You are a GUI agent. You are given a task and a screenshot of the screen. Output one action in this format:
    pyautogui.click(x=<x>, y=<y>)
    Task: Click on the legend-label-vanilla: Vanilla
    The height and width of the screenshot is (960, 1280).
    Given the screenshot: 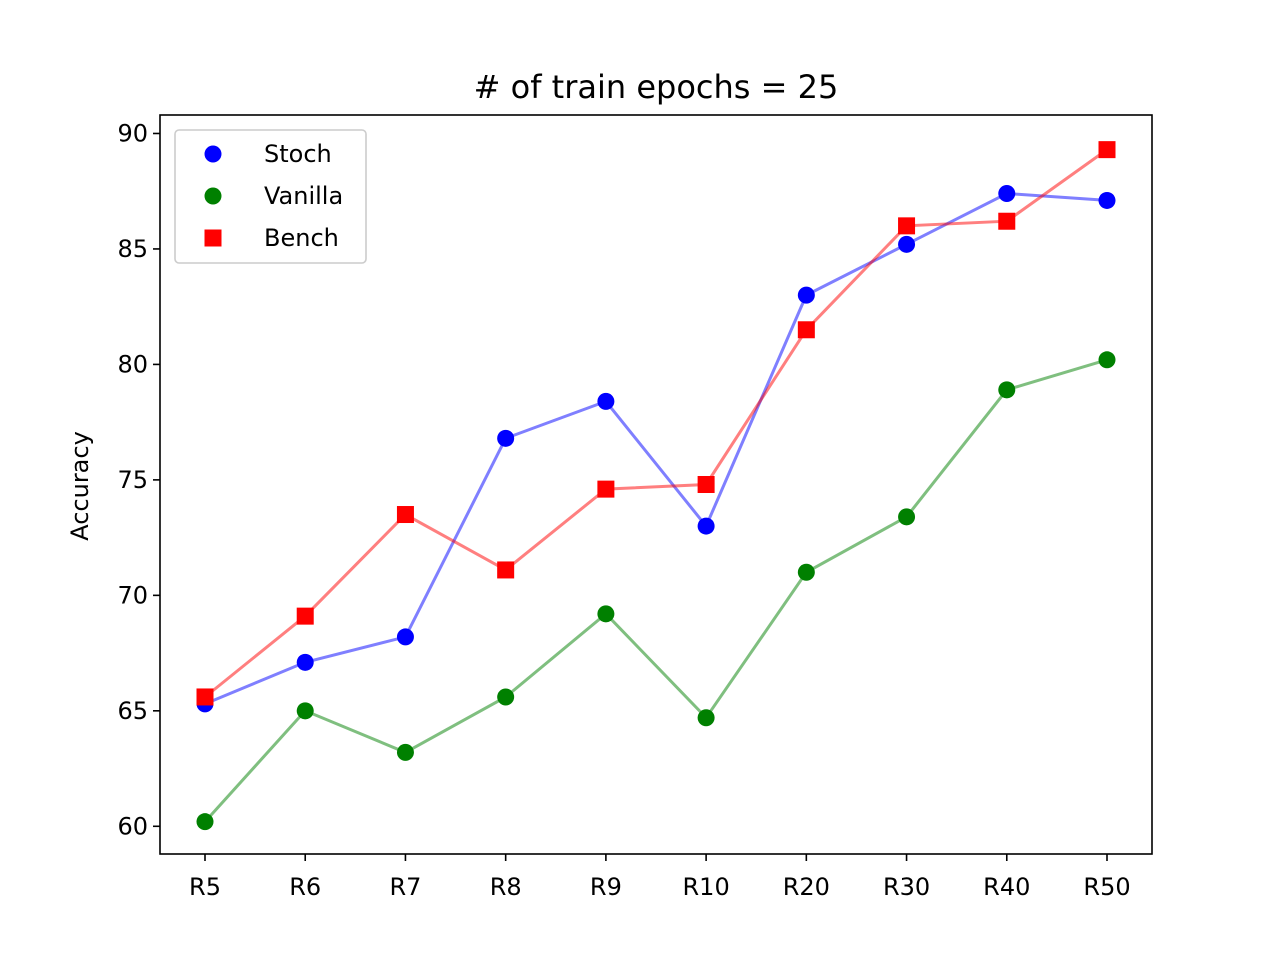 What is the action you would take?
    pyautogui.click(x=303, y=196)
    